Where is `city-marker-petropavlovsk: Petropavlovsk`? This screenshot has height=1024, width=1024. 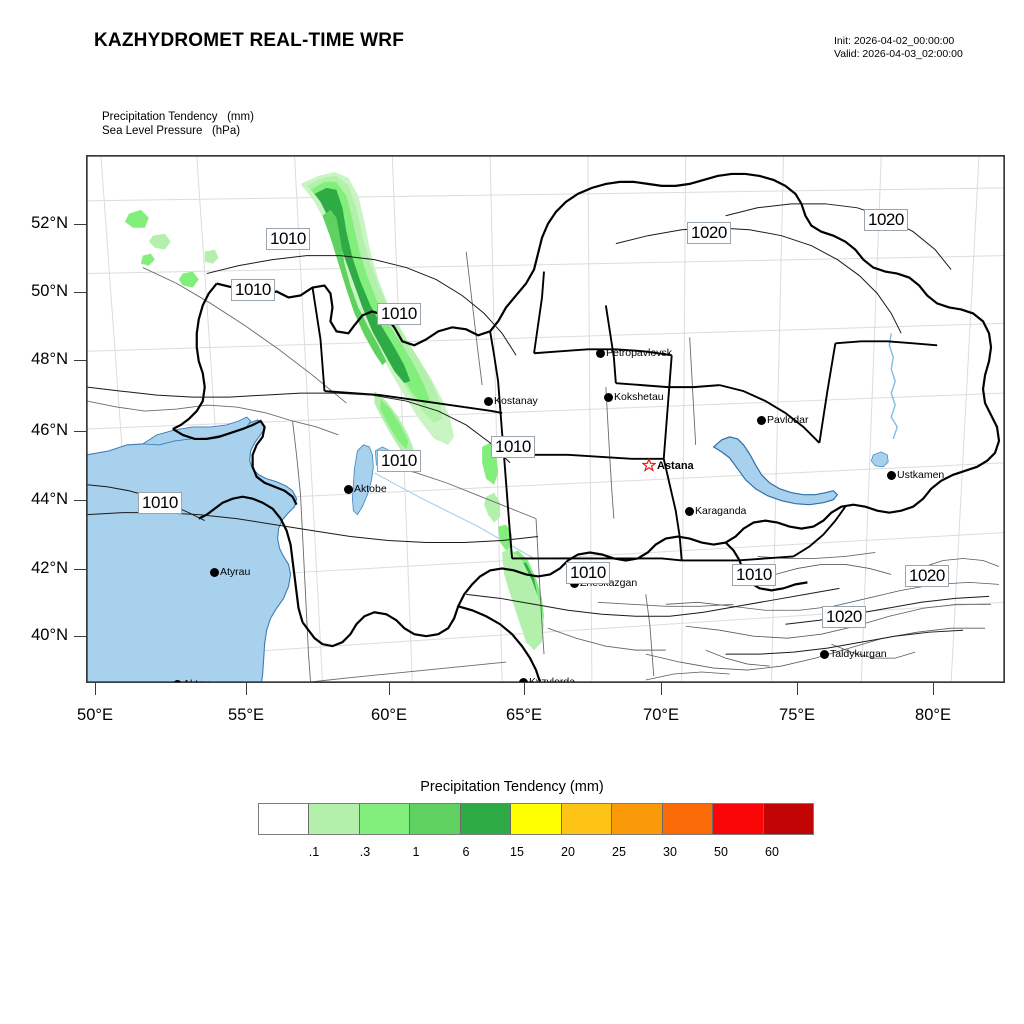 city-marker-petropavlovsk: Petropavlovsk is located at coordinates (634, 353).